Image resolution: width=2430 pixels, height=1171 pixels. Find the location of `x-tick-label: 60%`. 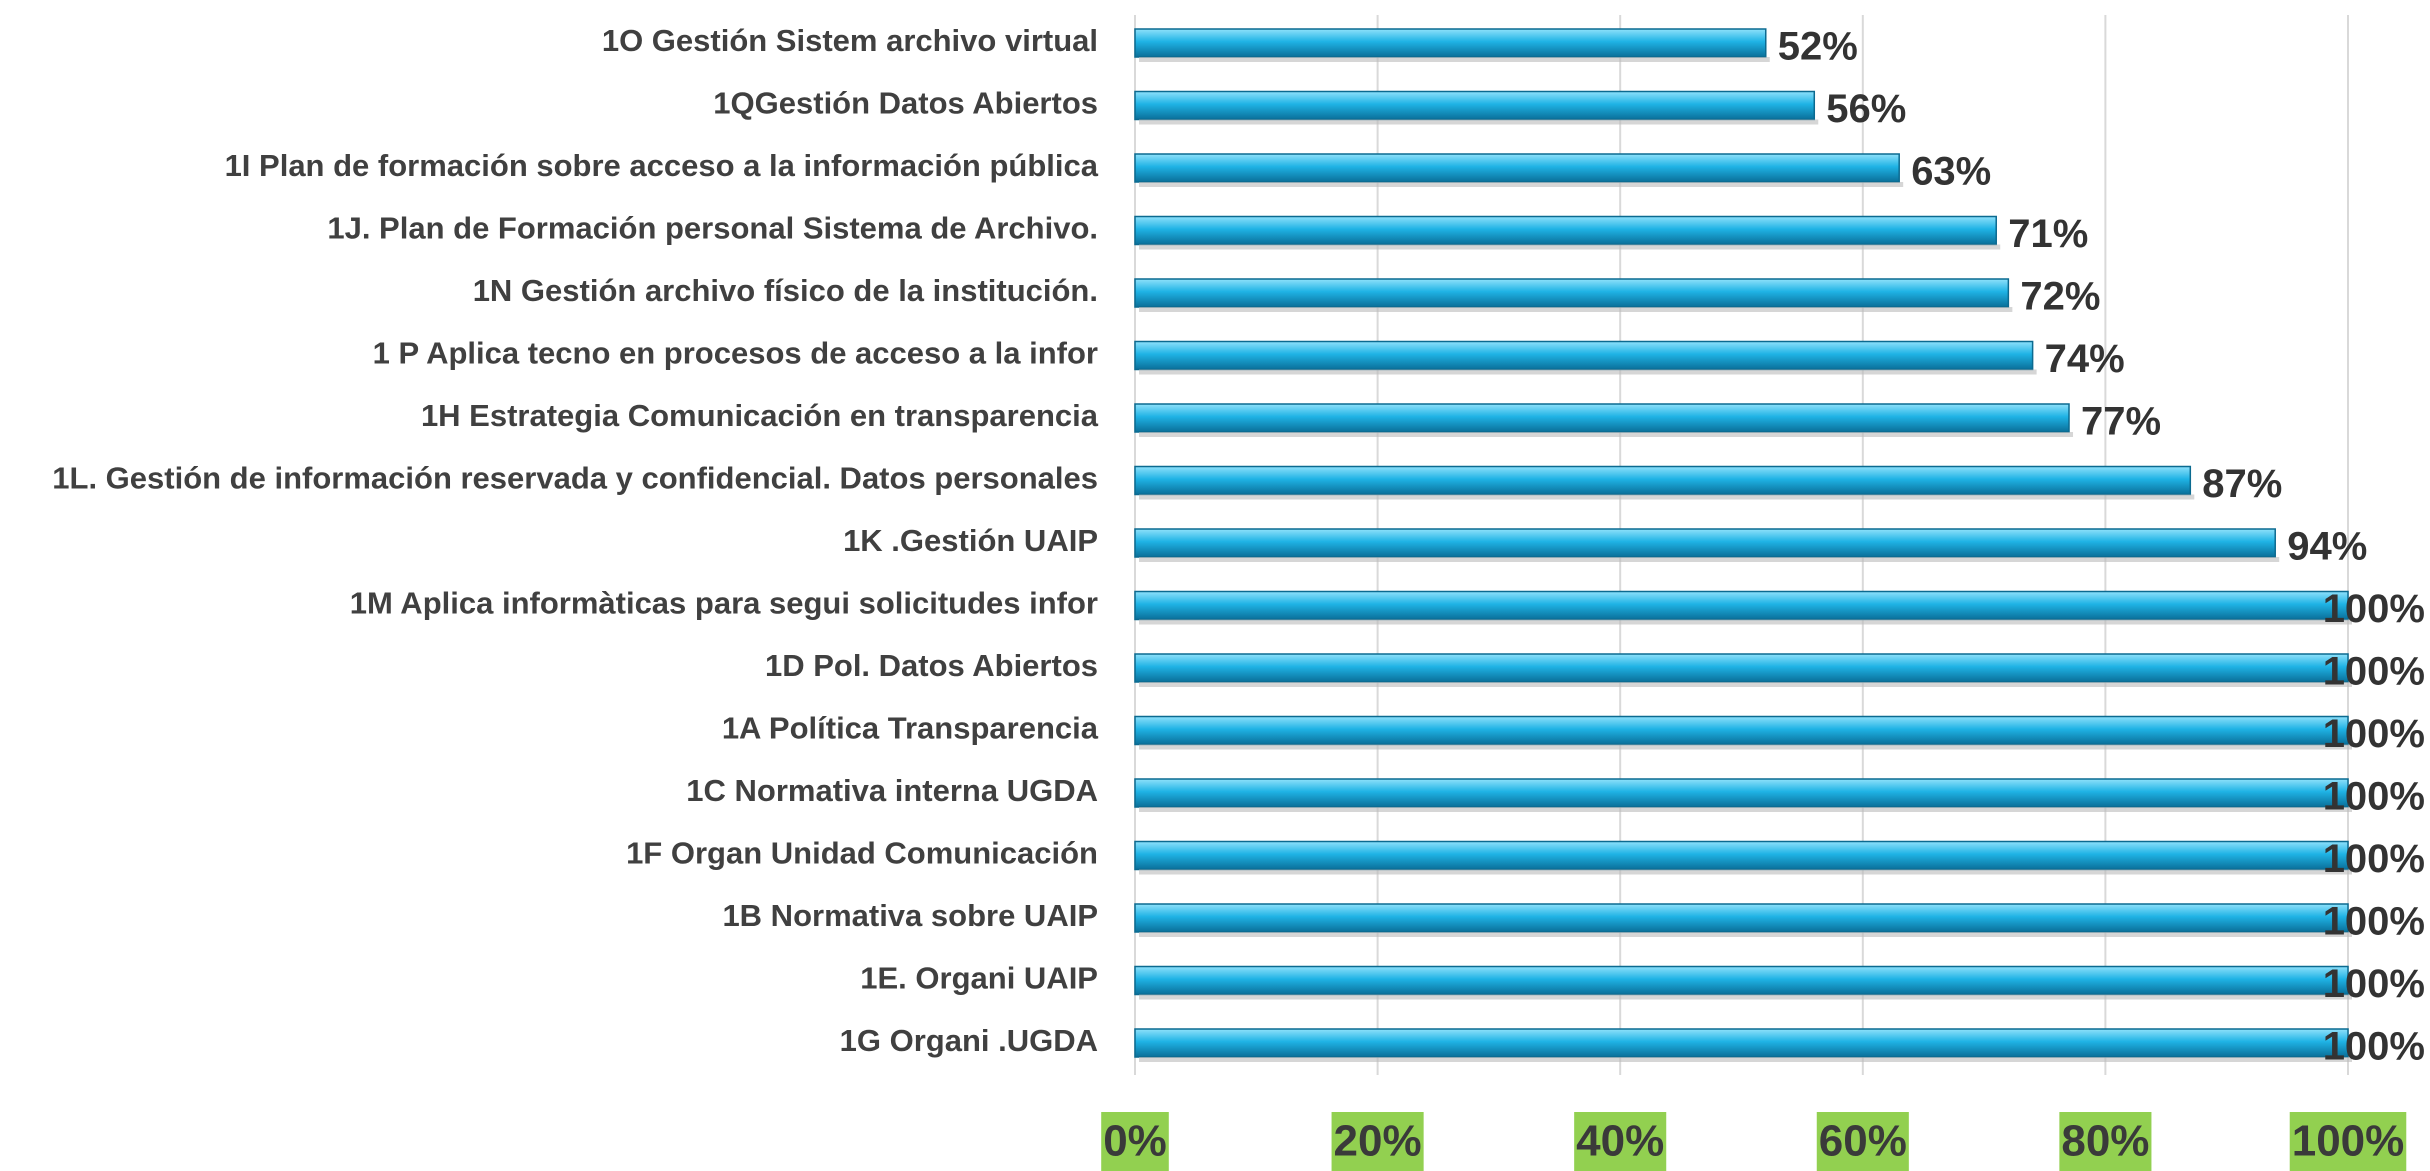

x-tick-label: 60% is located at coordinates (1863, 1141).